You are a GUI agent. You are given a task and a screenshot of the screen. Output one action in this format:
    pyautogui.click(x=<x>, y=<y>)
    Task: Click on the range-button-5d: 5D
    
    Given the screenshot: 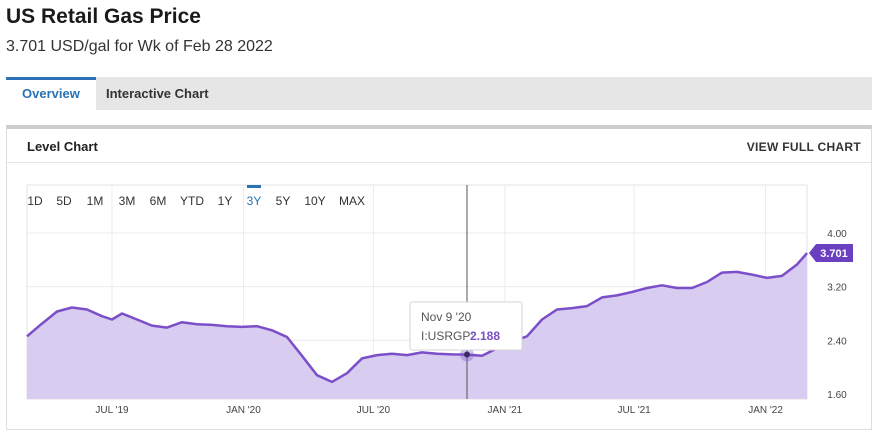 What is the action you would take?
    pyautogui.click(x=64, y=201)
    